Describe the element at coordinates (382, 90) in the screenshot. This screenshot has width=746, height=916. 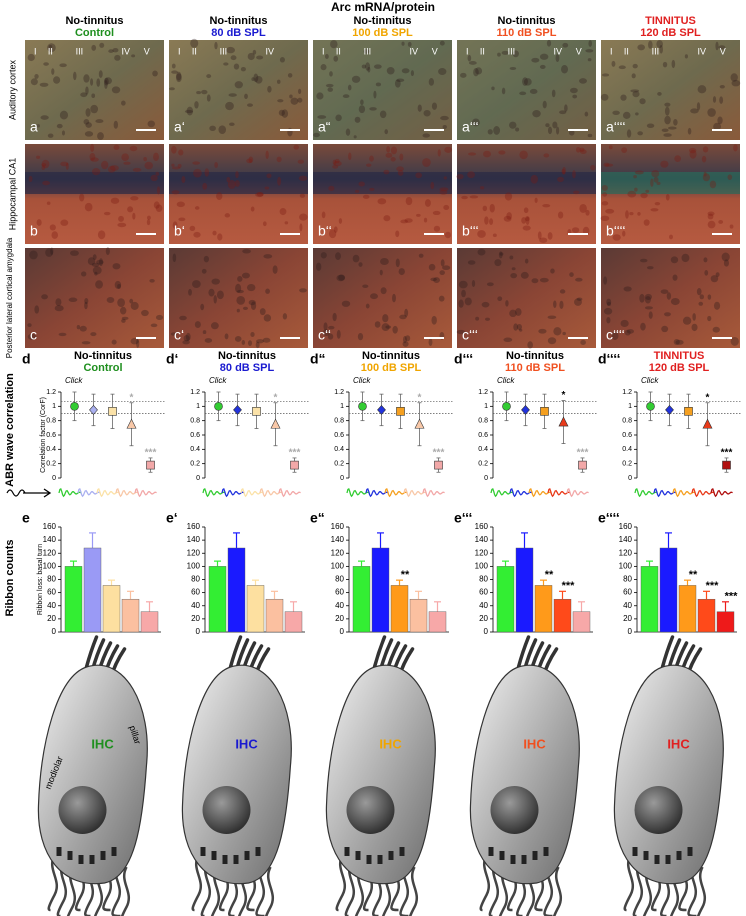
I see `tint` at that location.